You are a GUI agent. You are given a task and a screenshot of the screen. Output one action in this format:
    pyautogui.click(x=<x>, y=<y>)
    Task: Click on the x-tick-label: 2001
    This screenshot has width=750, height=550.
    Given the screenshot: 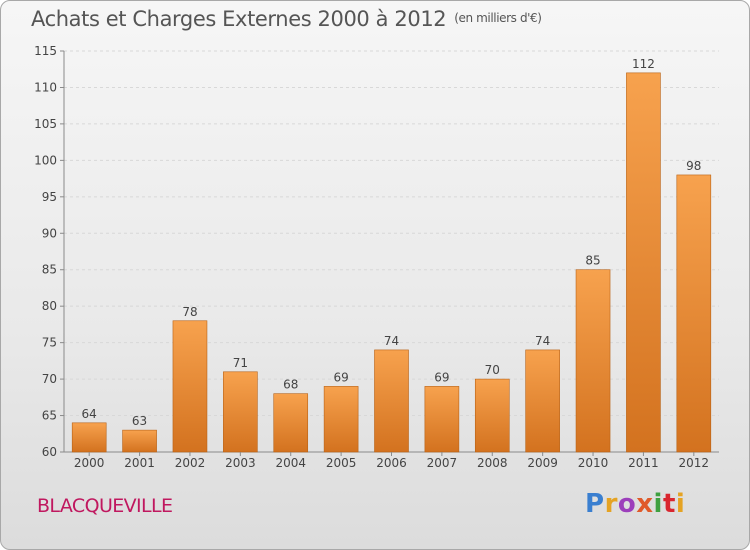 What is the action you would take?
    pyautogui.click(x=139, y=463)
    